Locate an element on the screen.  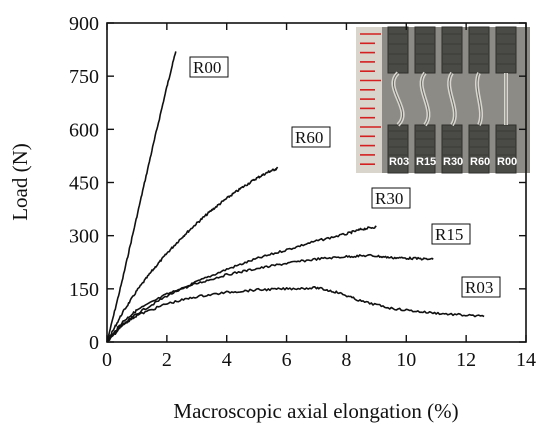
inset-photo-labels: R03 R15 R30 R60 R00 is located at coordinates (453, 162).